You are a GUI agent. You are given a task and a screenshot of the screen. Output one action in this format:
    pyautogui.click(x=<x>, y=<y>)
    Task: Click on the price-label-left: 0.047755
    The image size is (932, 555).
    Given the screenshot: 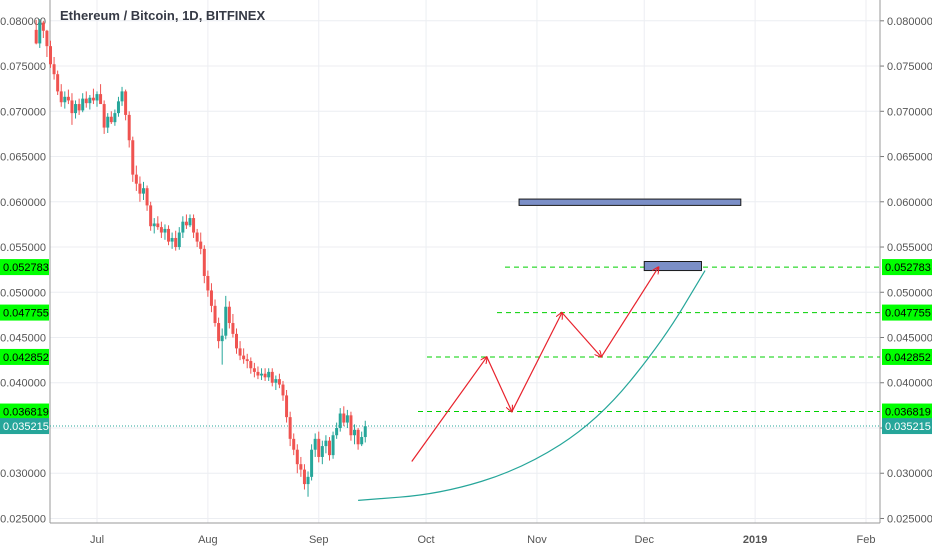 What is the action you would take?
    pyautogui.click(x=26, y=314)
    